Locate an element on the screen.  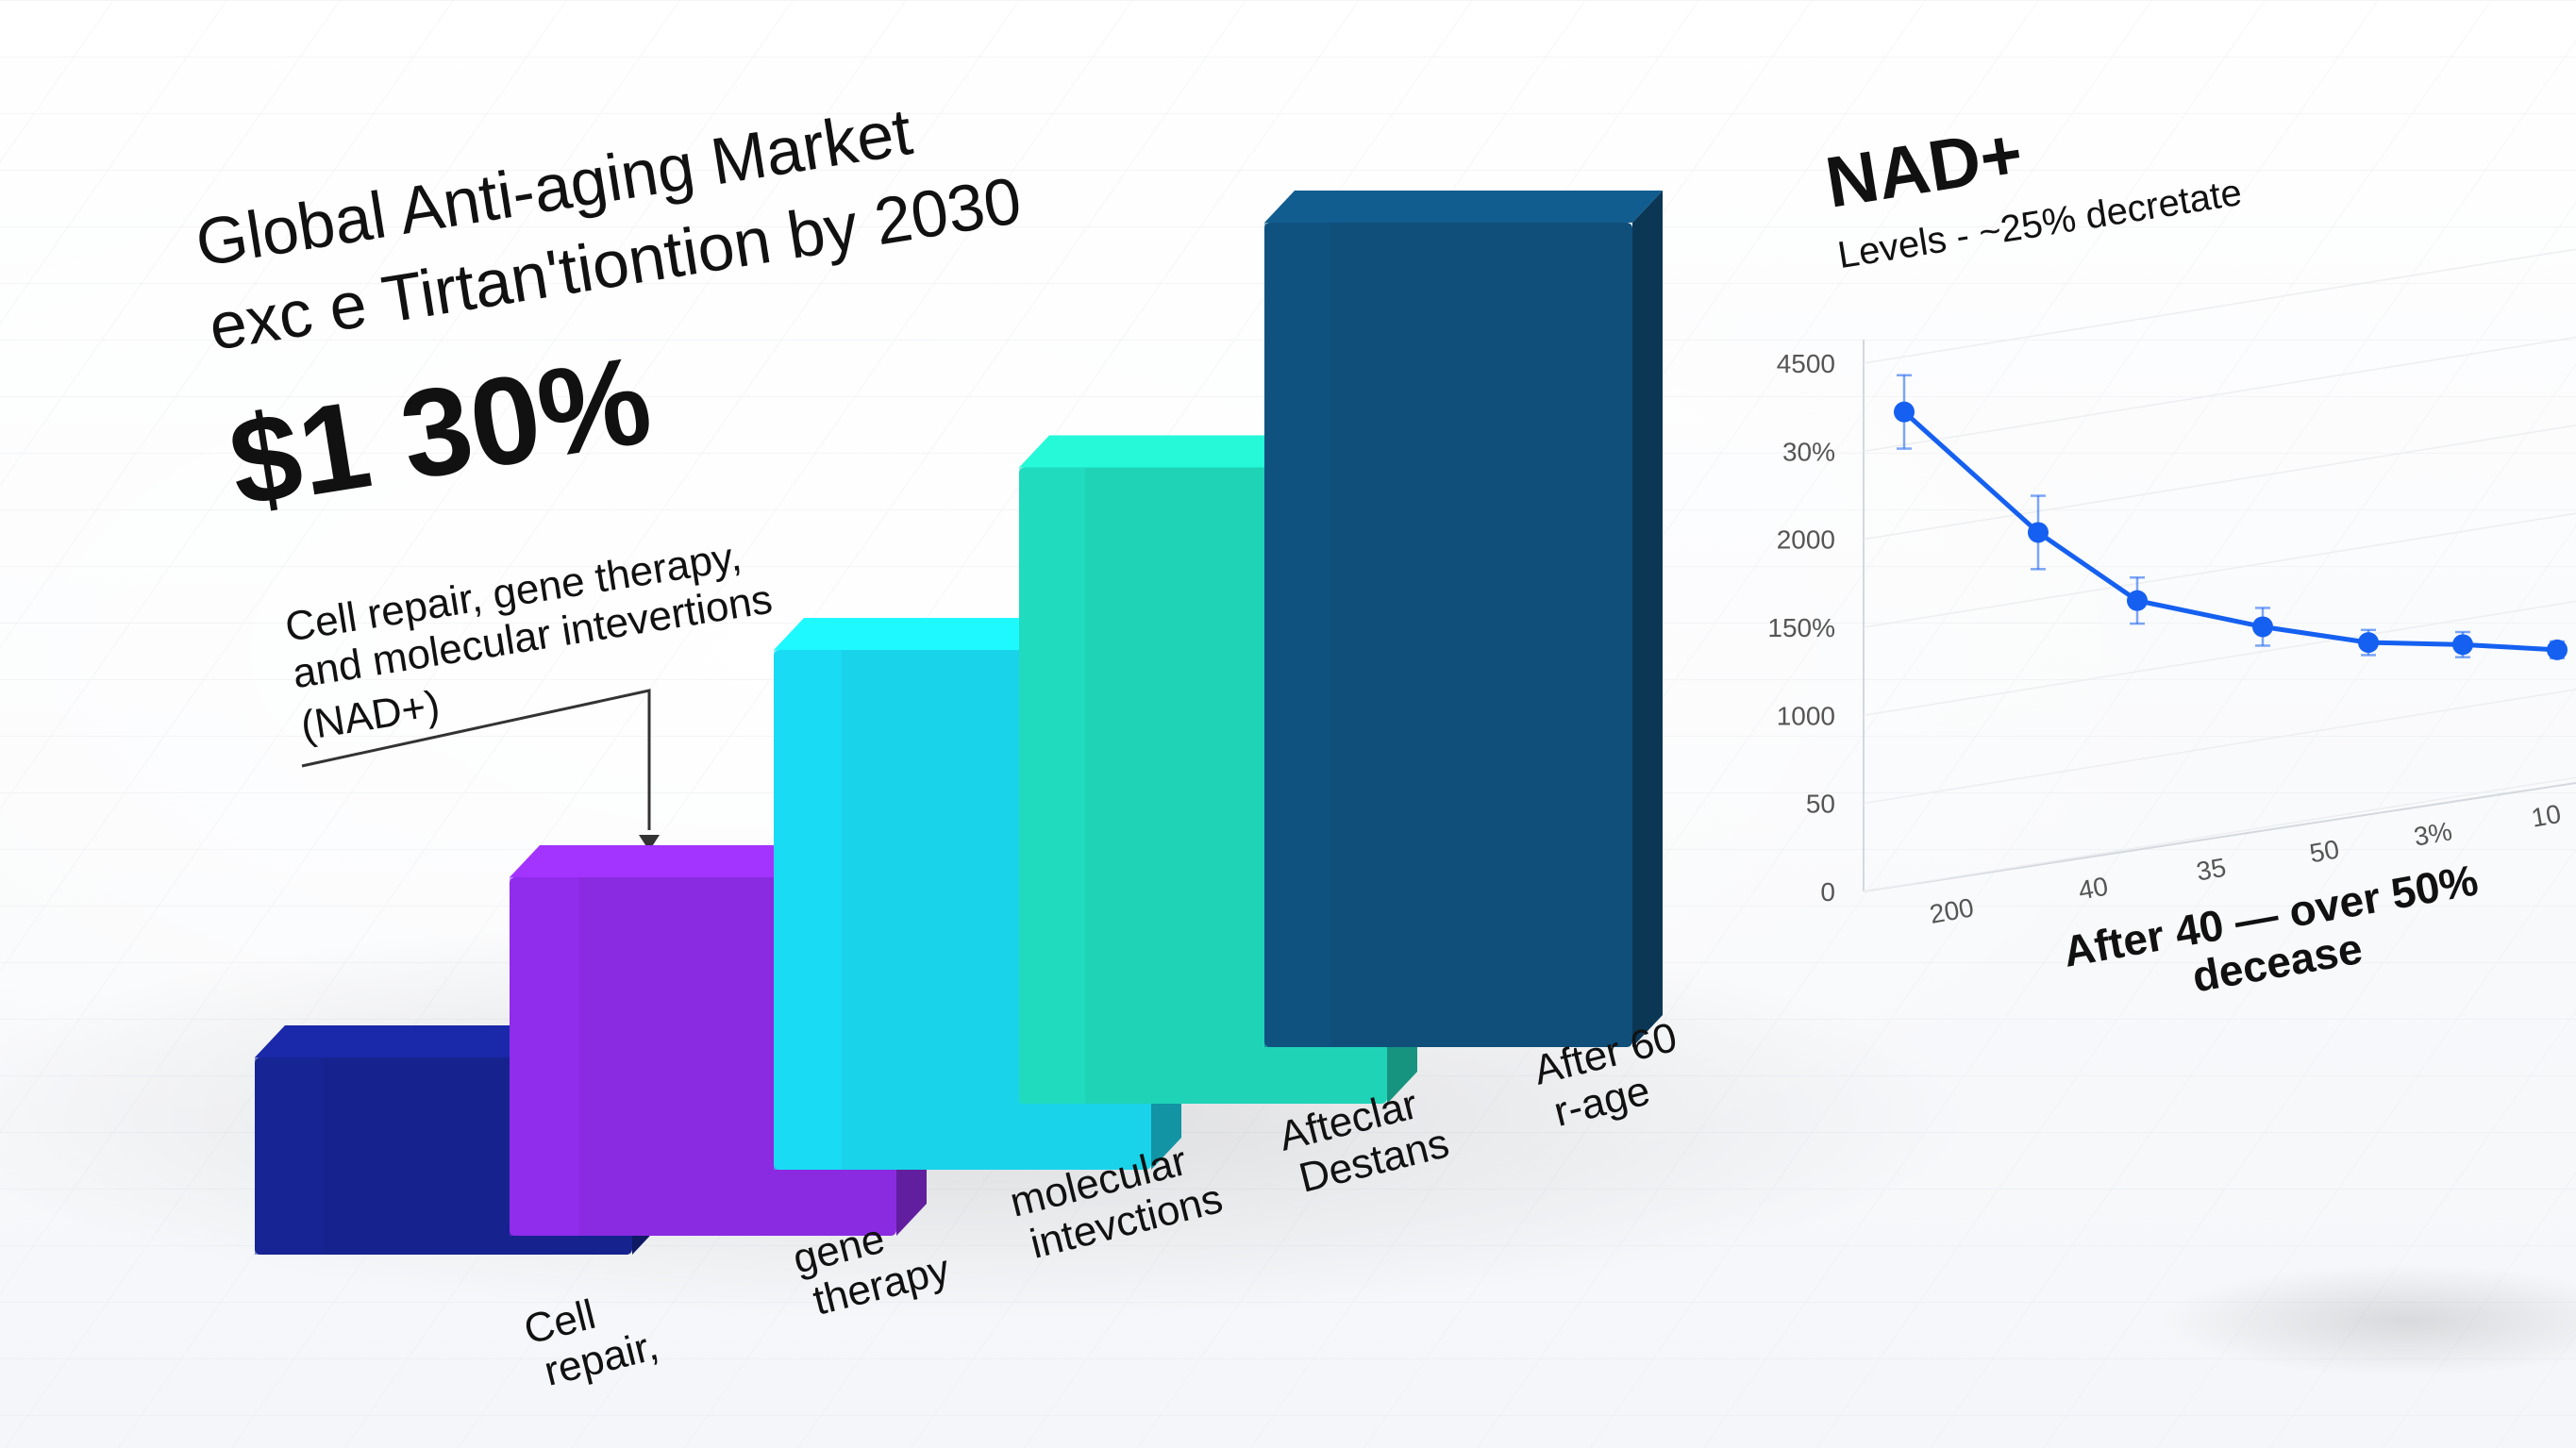
x-tick-label: 10 is located at coordinates (2546, 816).